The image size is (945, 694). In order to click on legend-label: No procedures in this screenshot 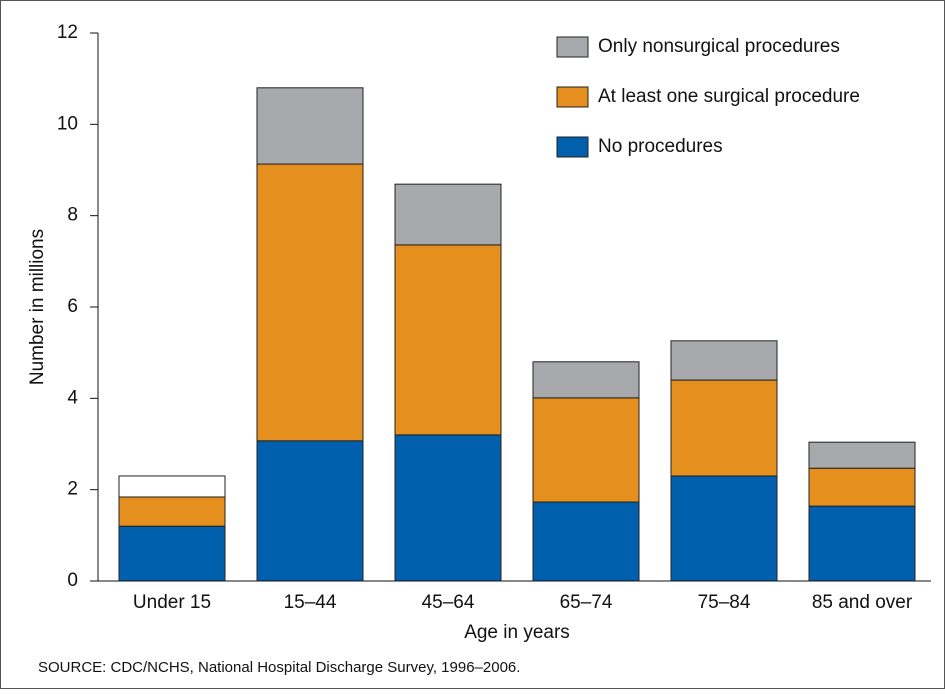, I will do `click(660, 146)`.